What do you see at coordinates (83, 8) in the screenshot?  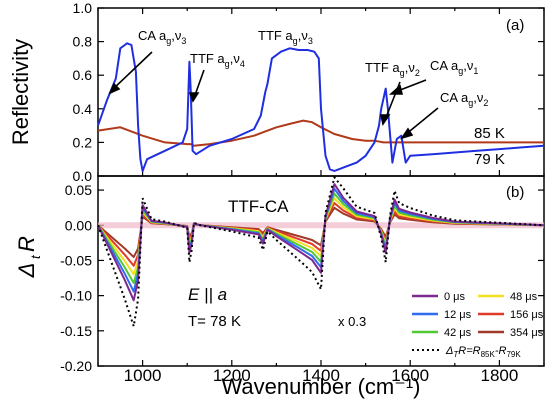 I see `panel-a-y-tick-label: 1.0` at bounding box center [83, 8].